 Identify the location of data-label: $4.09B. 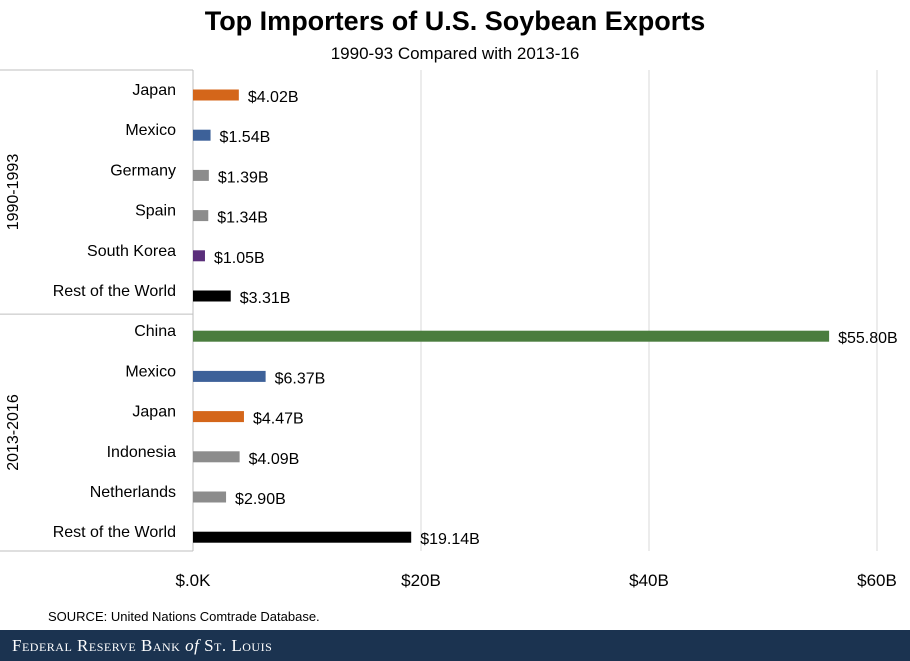
(274, 459).